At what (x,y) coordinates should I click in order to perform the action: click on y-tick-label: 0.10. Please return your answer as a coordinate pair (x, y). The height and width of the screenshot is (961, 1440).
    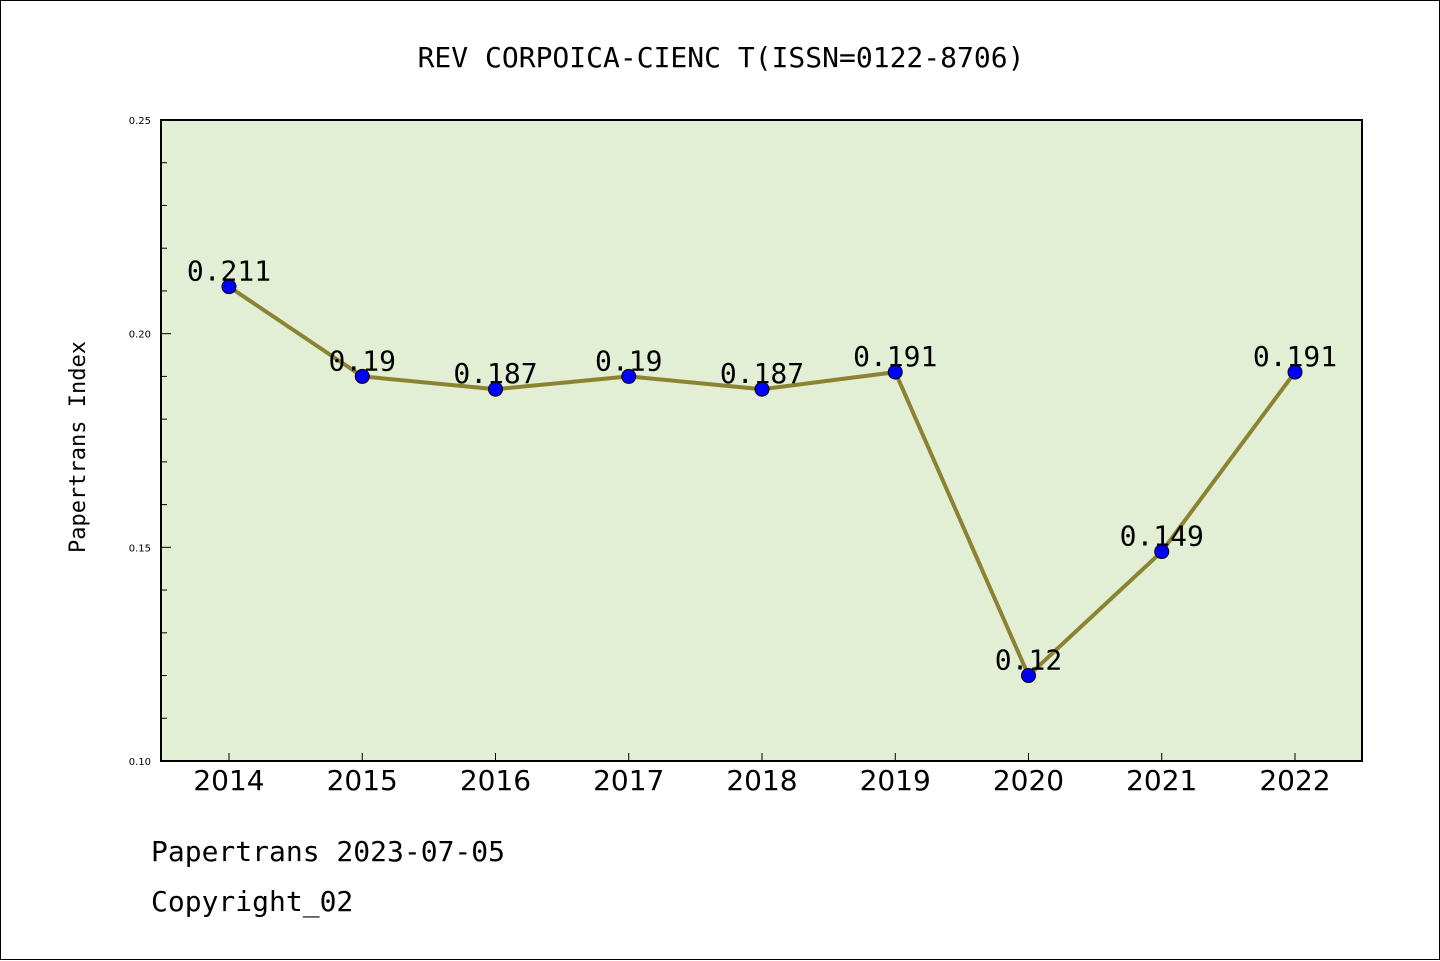
    Looking at the image, I should click on (140, 762).